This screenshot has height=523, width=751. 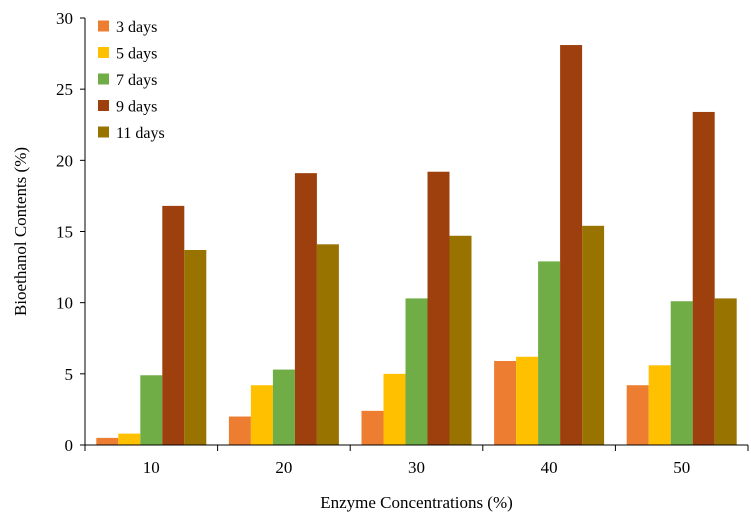 I want to click on y-tick-label: 10, so click(x=64, y=303).